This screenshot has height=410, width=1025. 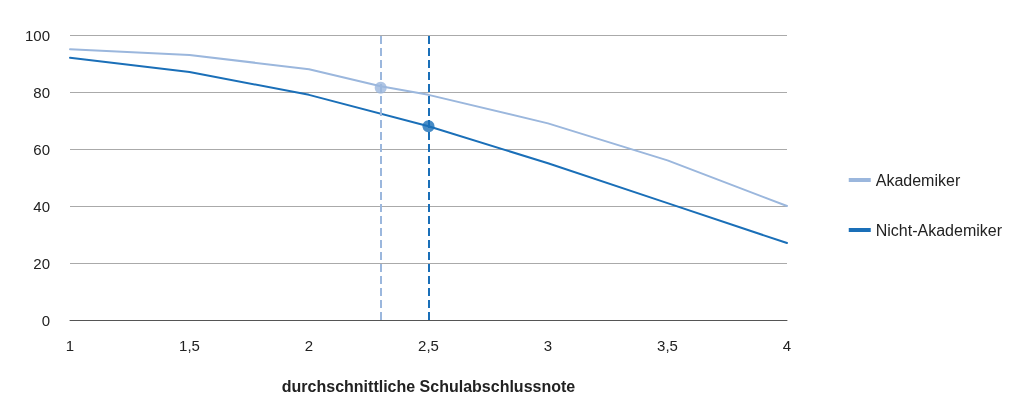 I want to click on legend-label: Akademiker, so click(x=918, y=180).